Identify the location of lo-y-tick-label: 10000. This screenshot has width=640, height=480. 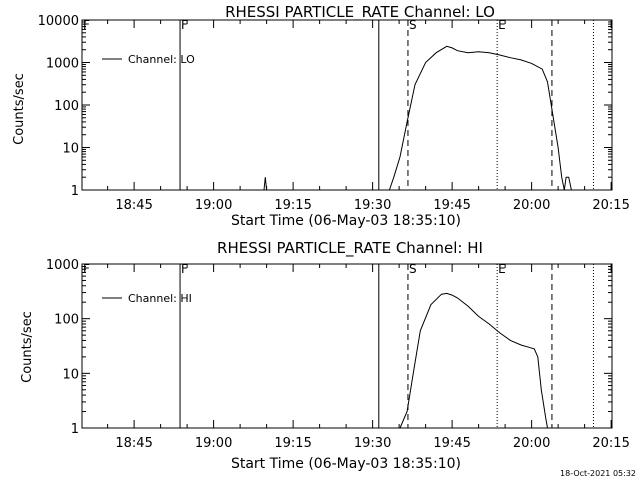
(58, 21).